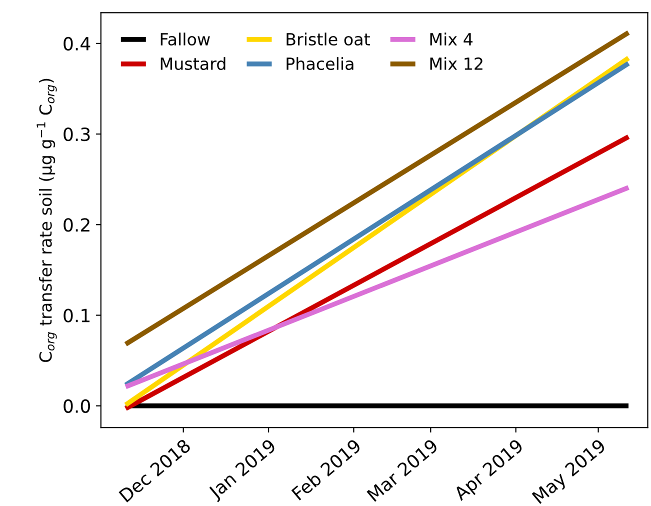 This screenshot has width=651, height=506. Describe the element at coordinates (456, 63) in the screenshot. I see `legend-label: Mix 12` at that location.